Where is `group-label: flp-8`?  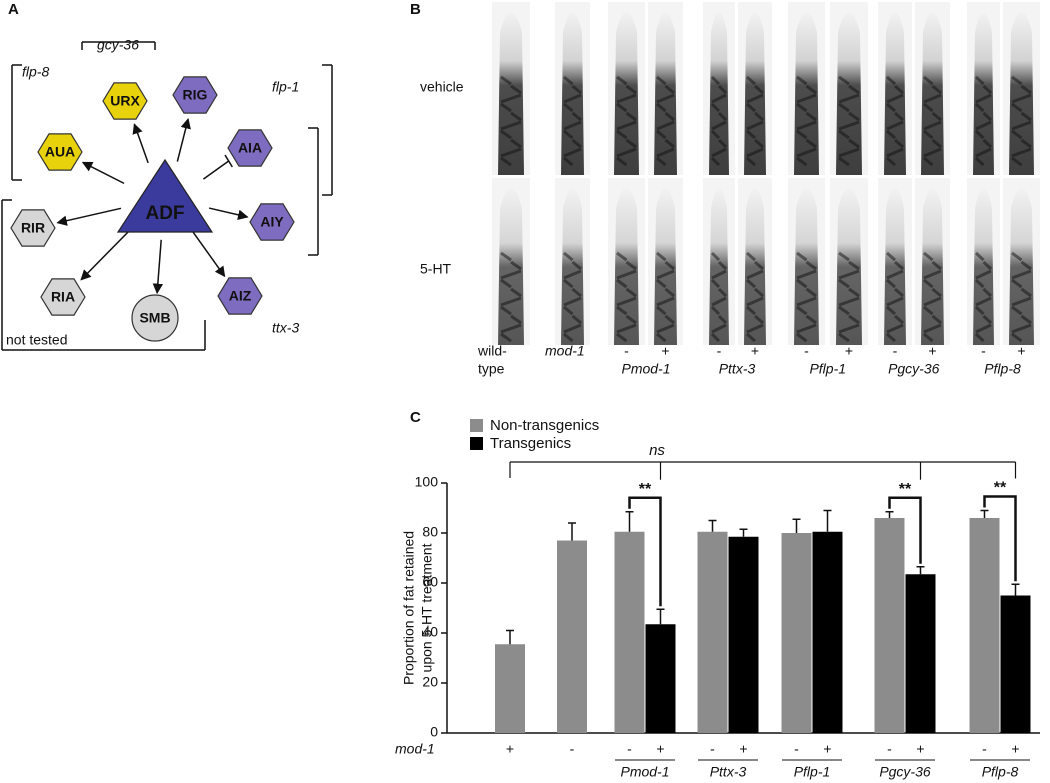 group-label: flp-8 is located at coordinates (35, 72).